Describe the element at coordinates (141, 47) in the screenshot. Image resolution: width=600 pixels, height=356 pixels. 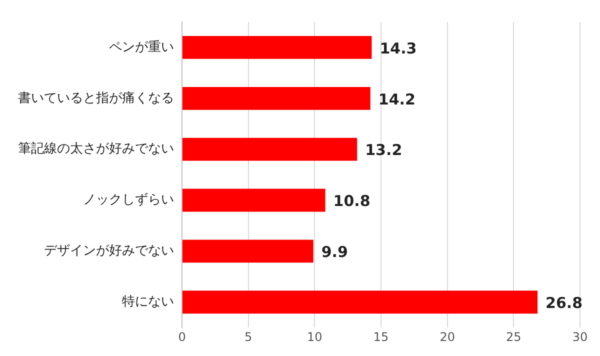
I see `y-tick-label: ペンが重い` at that location.